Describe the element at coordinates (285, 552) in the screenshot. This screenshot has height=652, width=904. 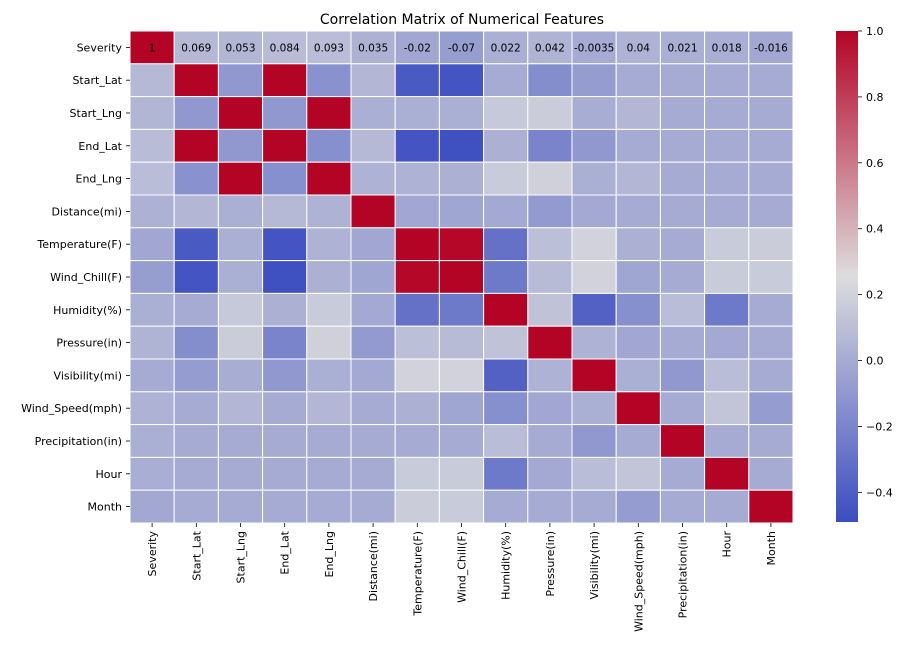
I see `x-tick-label: End_Lat` at that location.